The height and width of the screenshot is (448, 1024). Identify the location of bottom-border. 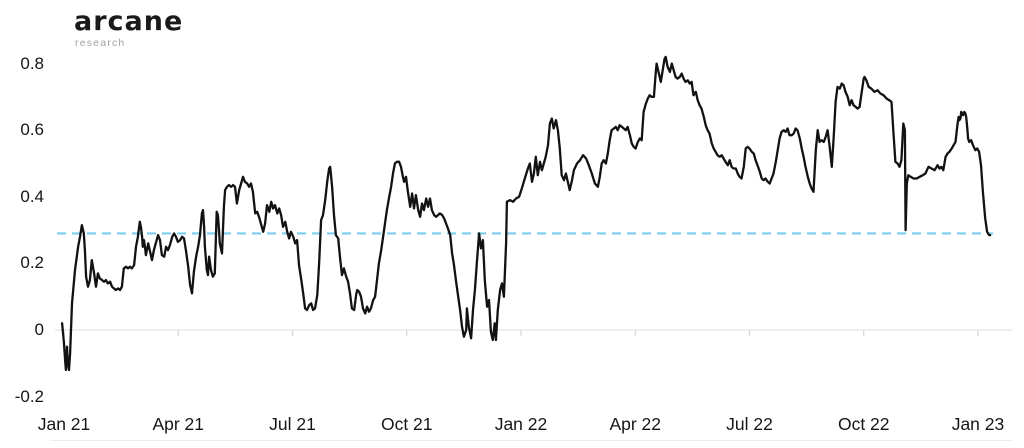
(531, 440).